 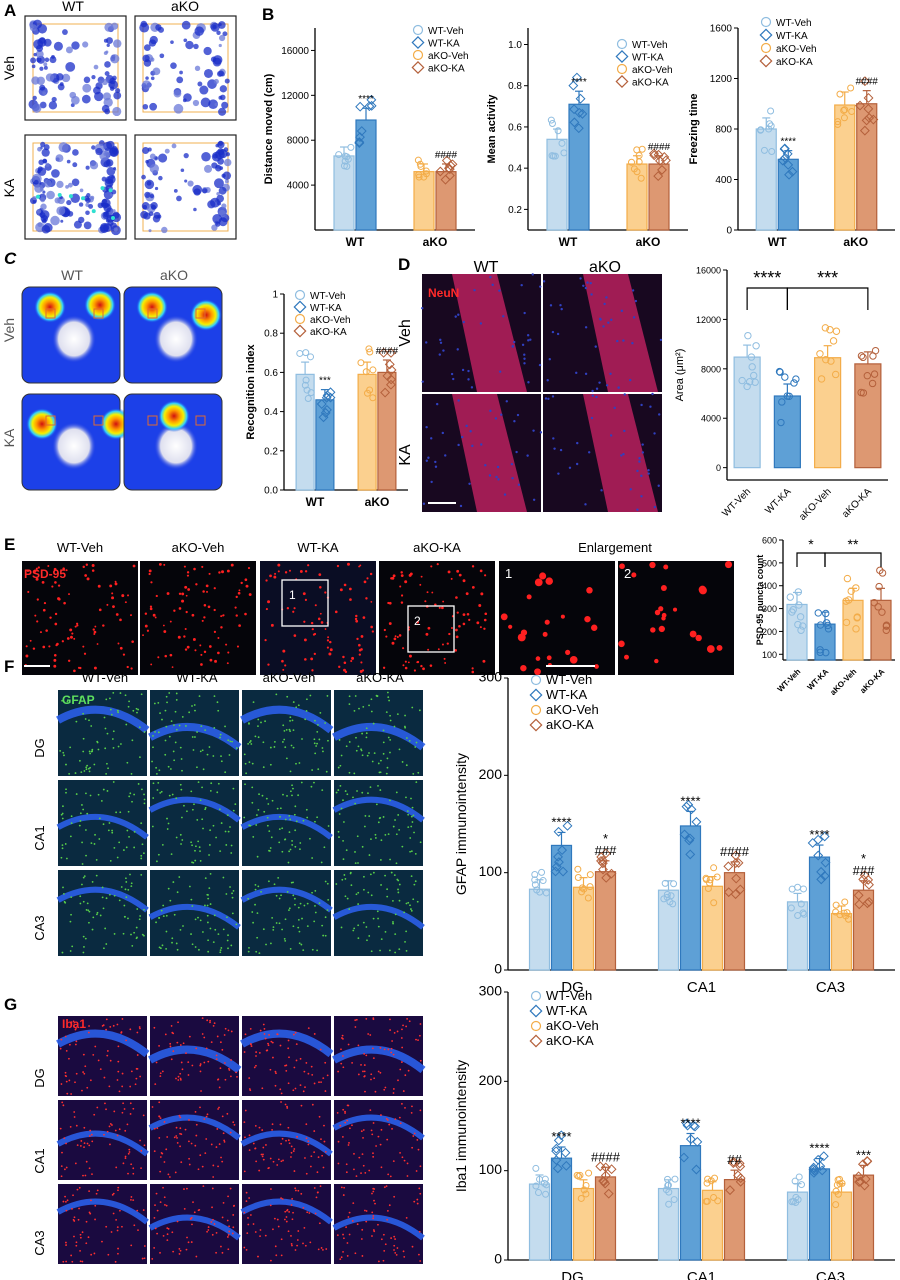 I want to click on x-category-label: CA1, so click(x=701, y=1274).